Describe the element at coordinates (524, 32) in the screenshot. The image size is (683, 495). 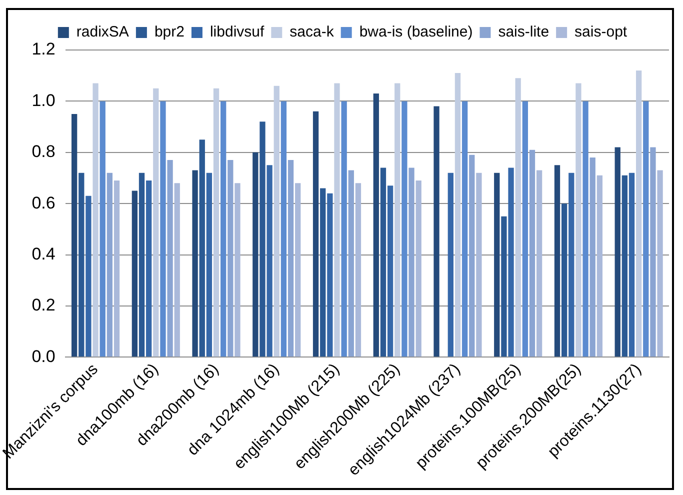
I see `legend-label: sais-lite` at that location.